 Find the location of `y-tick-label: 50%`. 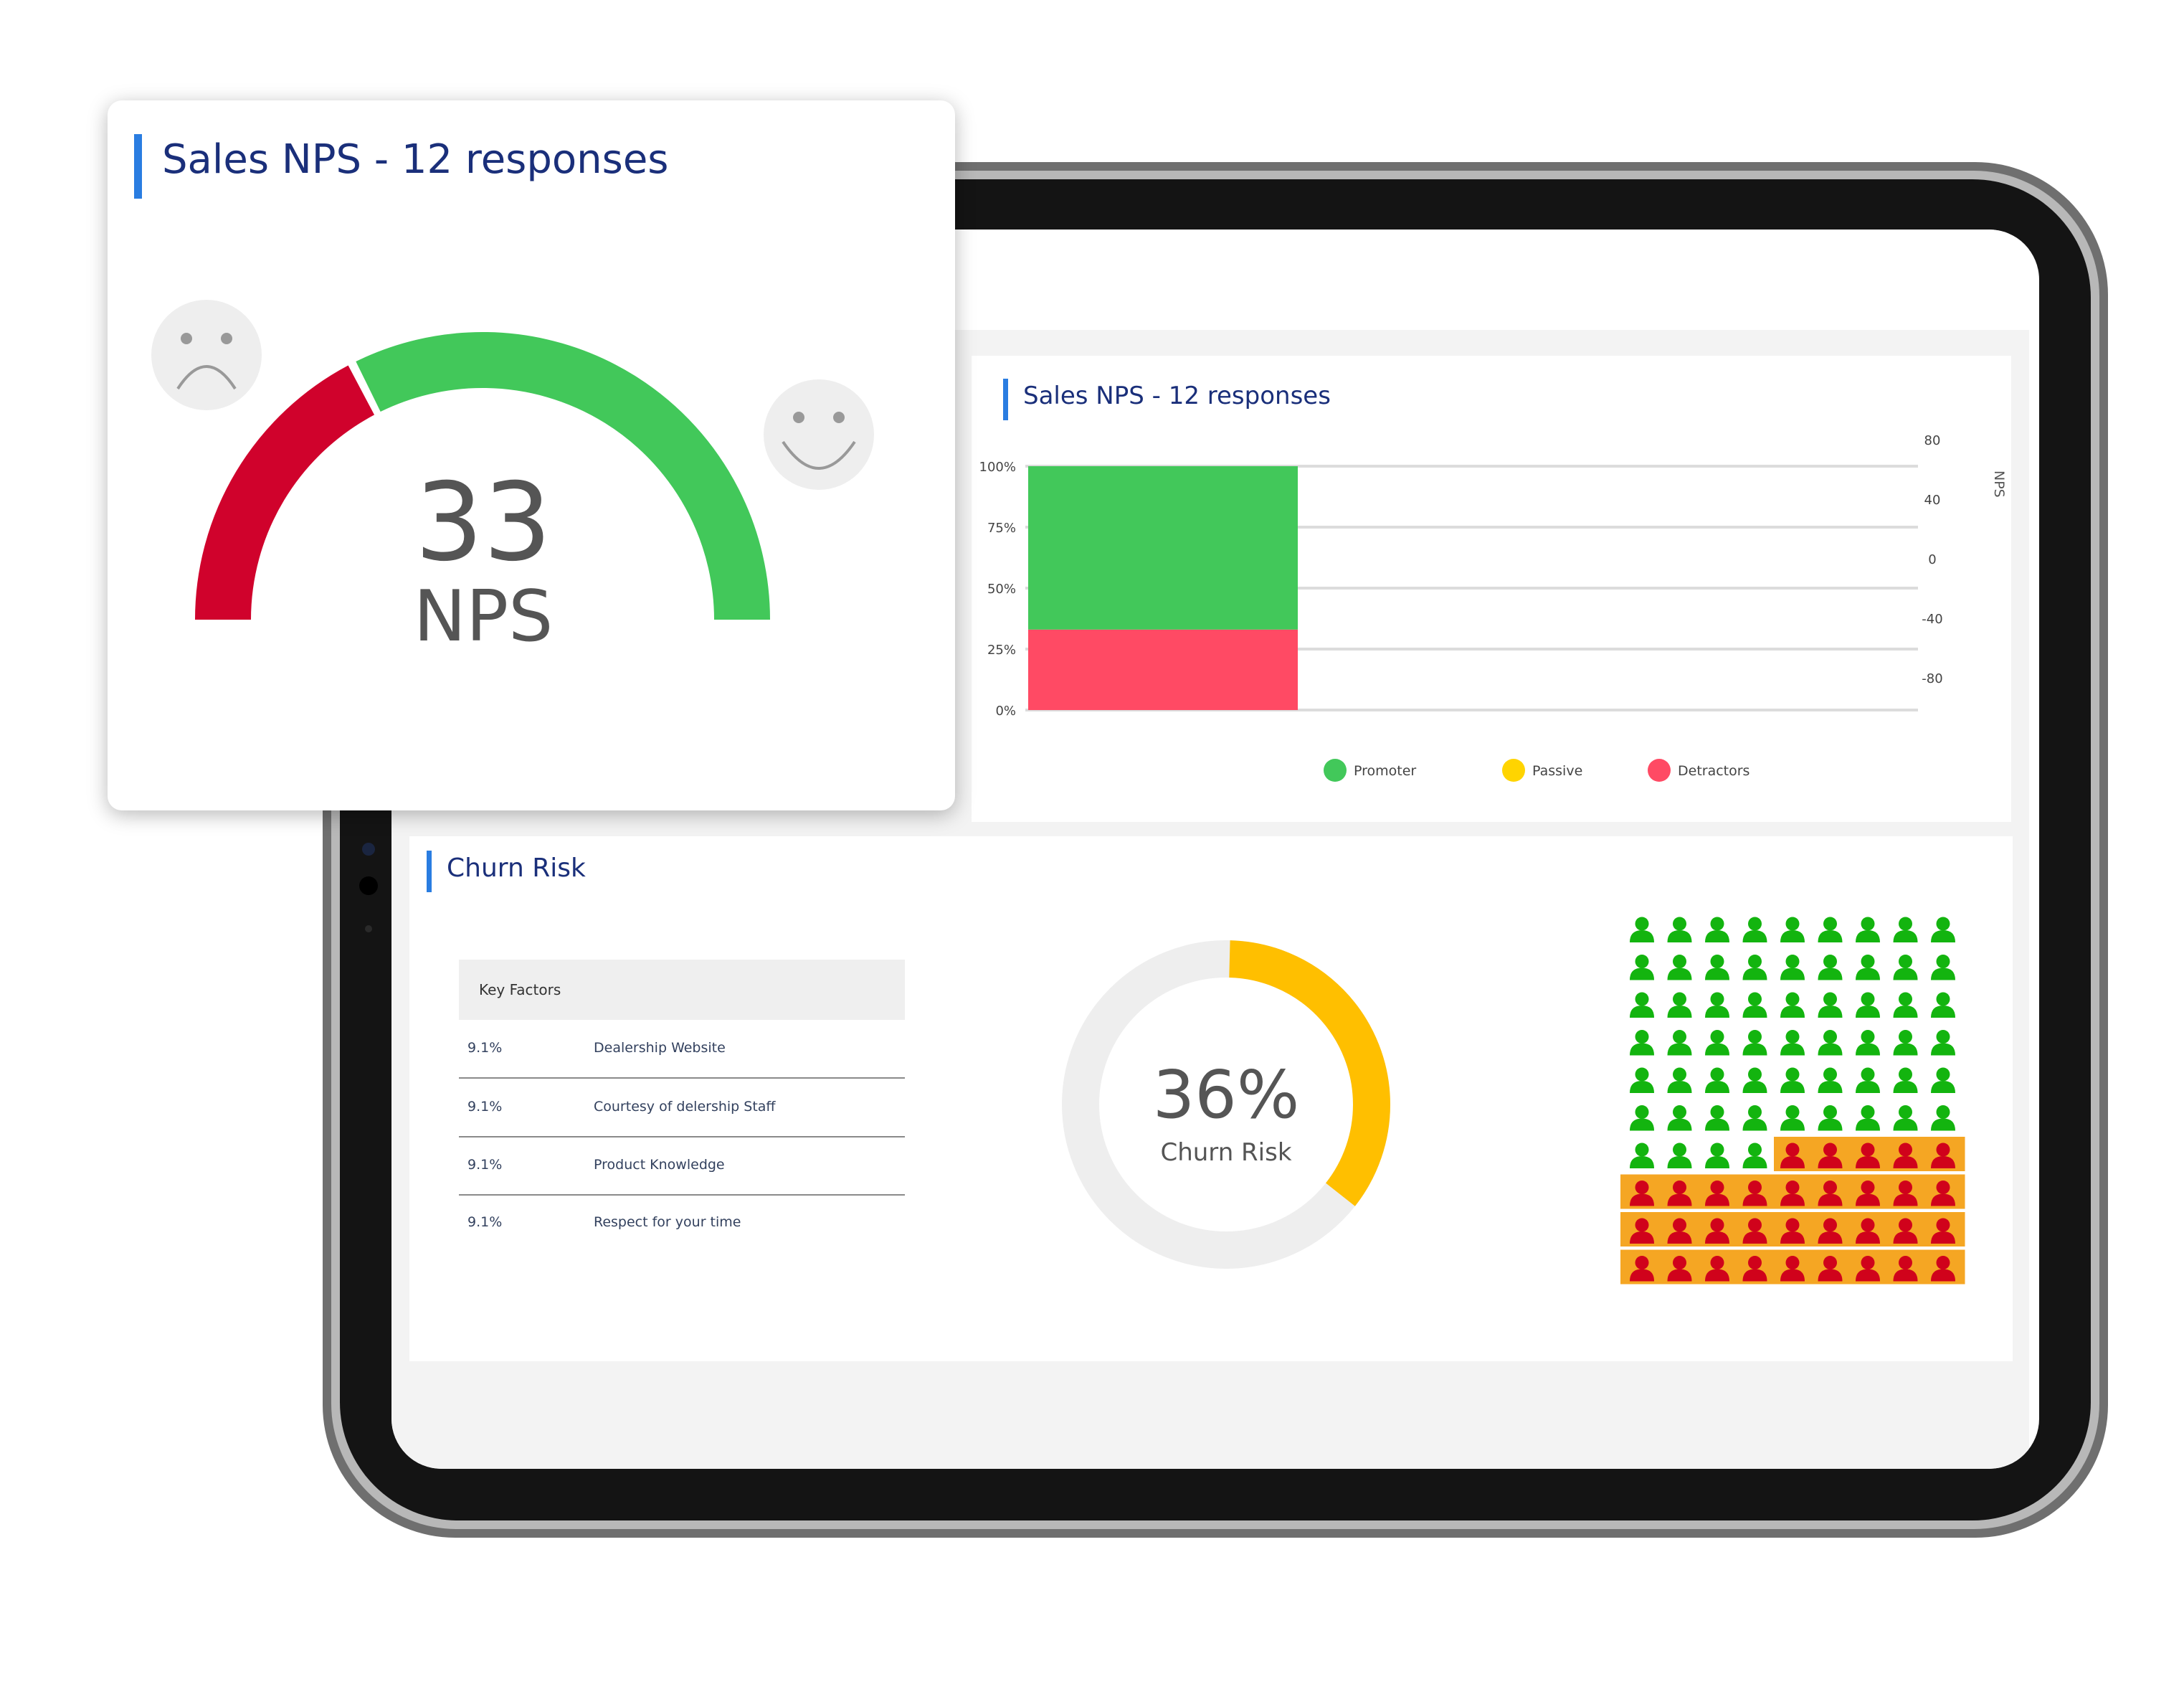

y-tick-label: 50% is located at coordinates (1002, 589).